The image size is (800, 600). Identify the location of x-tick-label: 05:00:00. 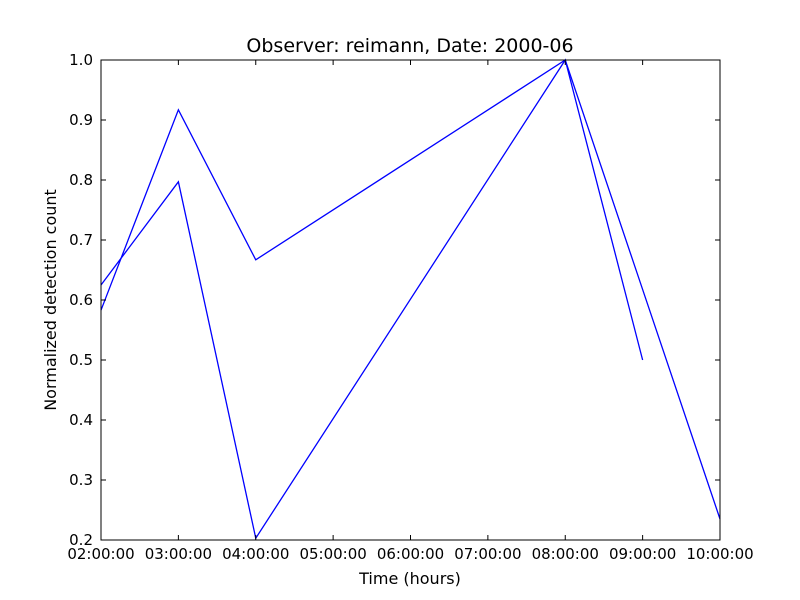
(332, 554).